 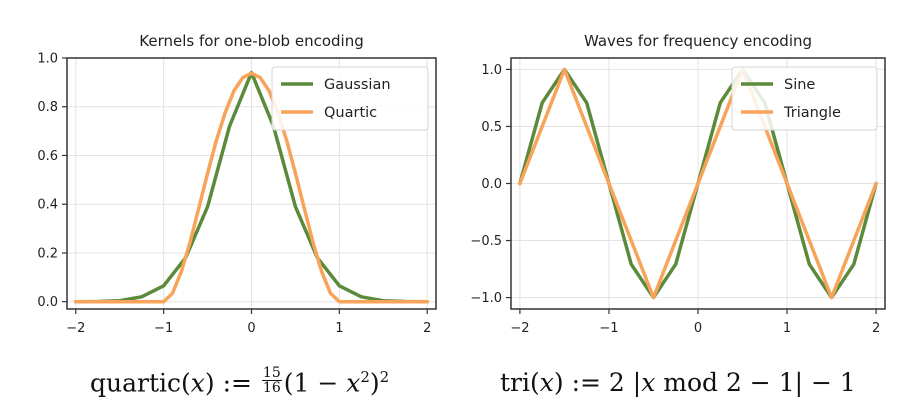 What do you see at coordinates (47, 156) in the screenshot?
I see `y-tick-label: 0.6` at bounding box center [47, 156].